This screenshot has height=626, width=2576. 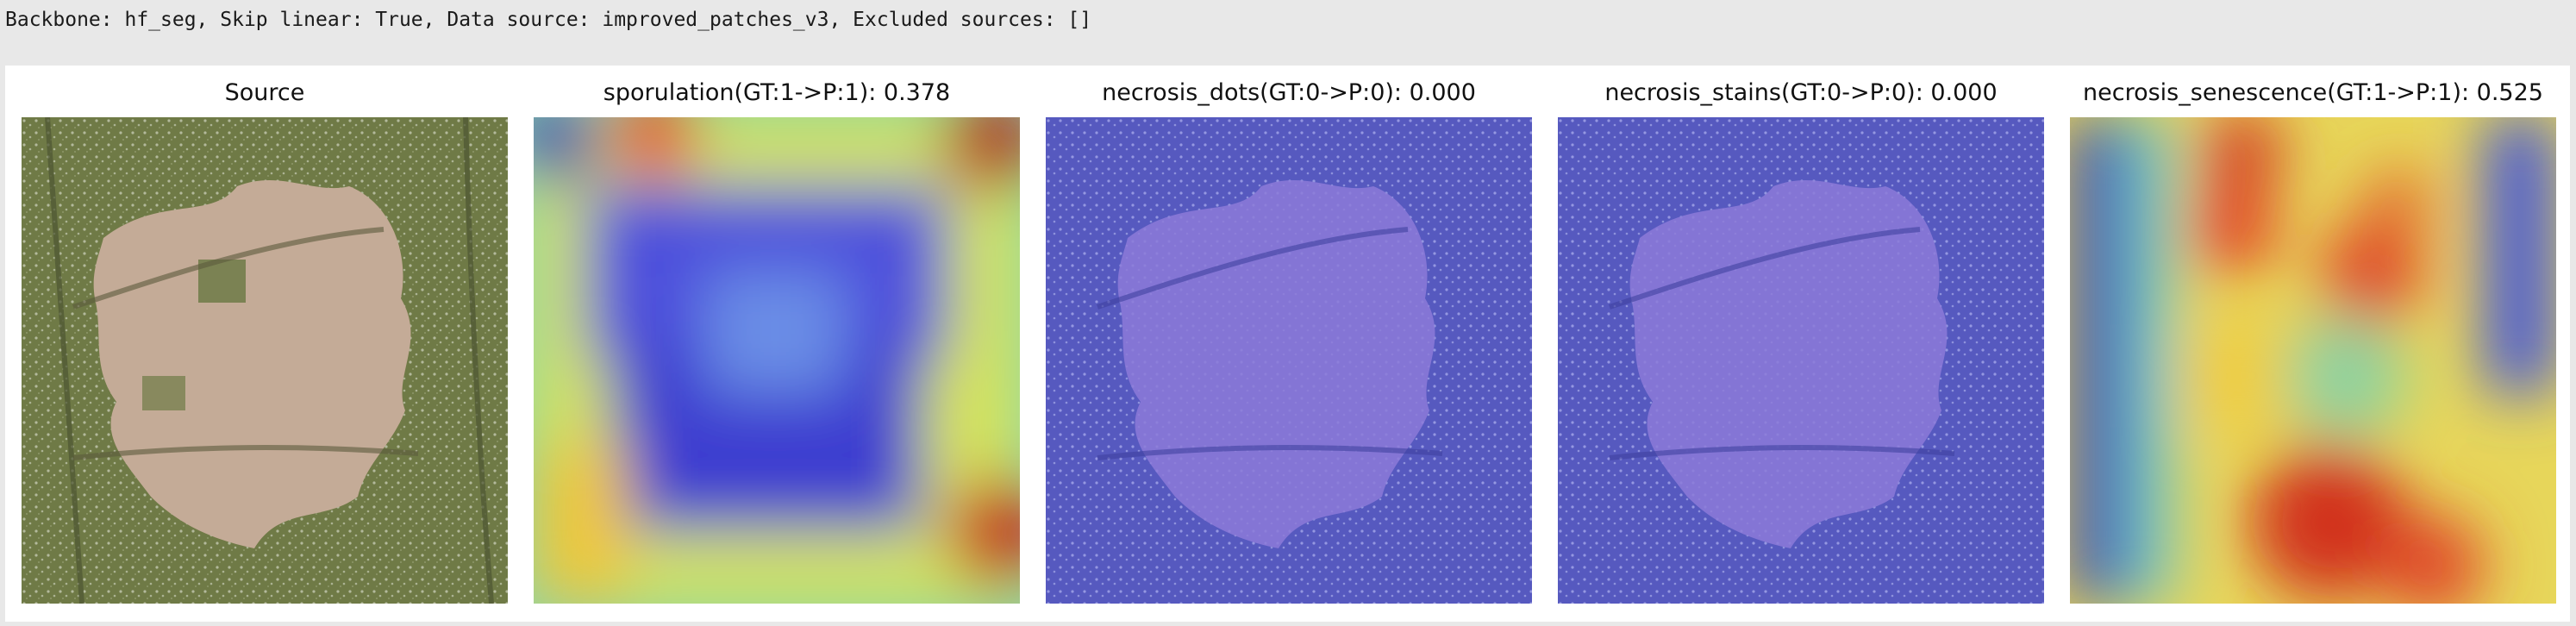 I want to click on necrosis-dots-heatmap, so click(x=1289, y=361).